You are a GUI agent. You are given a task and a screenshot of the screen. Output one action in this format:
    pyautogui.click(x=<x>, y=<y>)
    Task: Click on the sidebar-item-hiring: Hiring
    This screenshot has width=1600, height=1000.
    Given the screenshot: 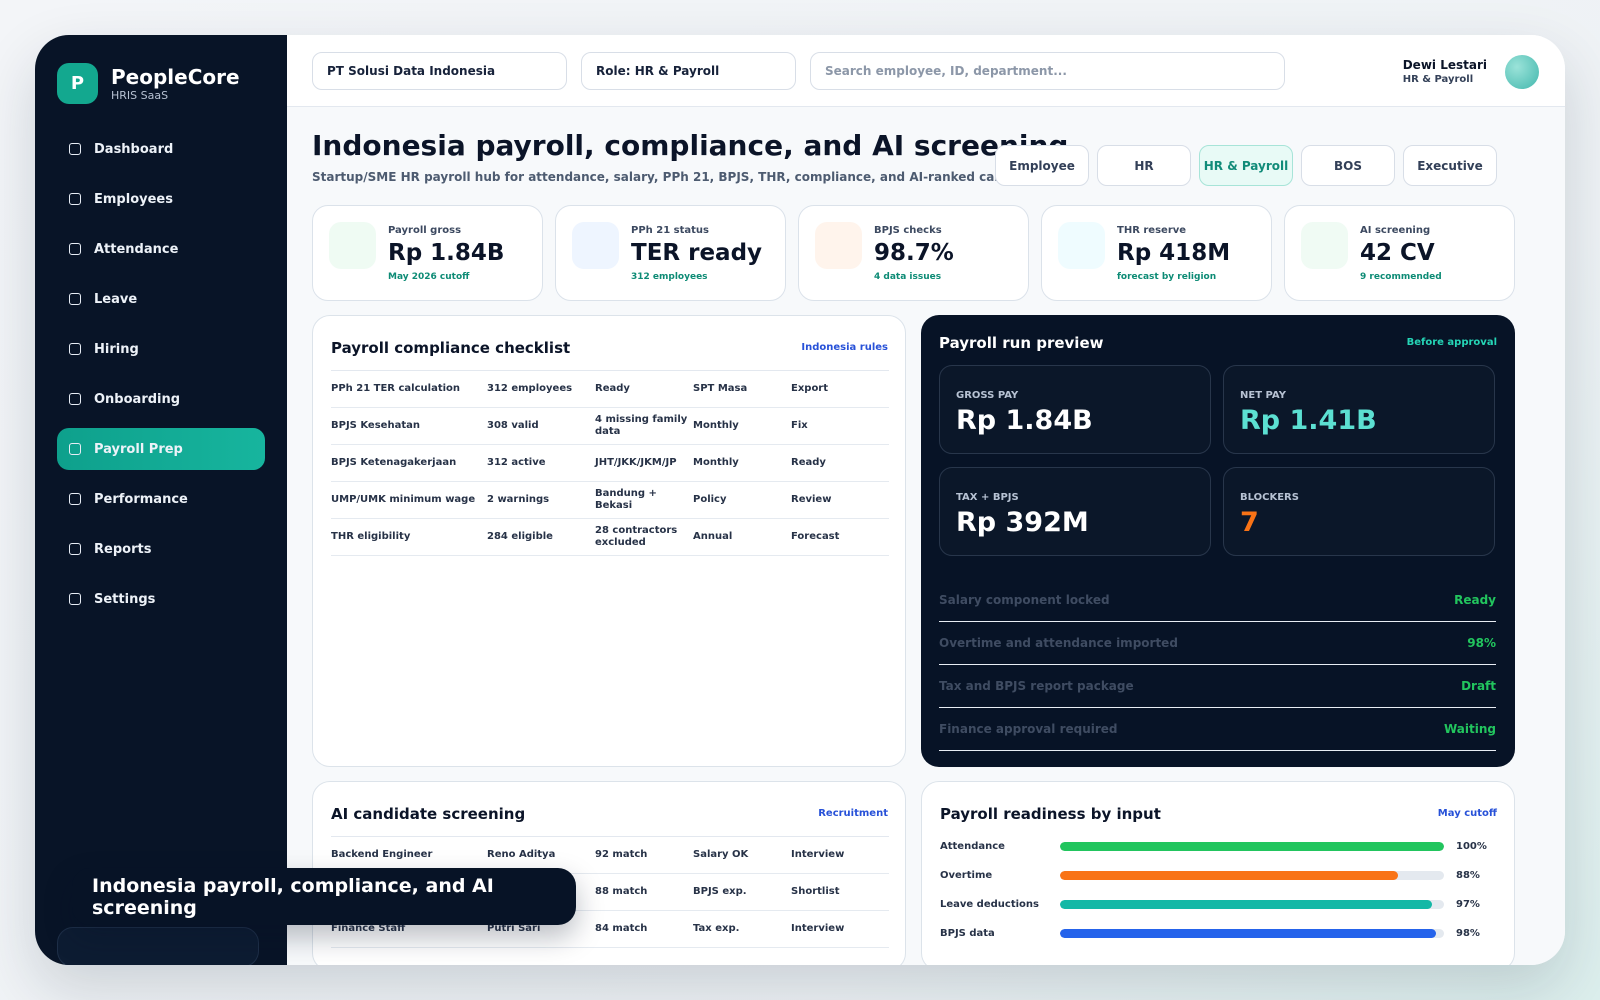 What is the action you would take?
    pyautogui.click(x=161, y=349)
    